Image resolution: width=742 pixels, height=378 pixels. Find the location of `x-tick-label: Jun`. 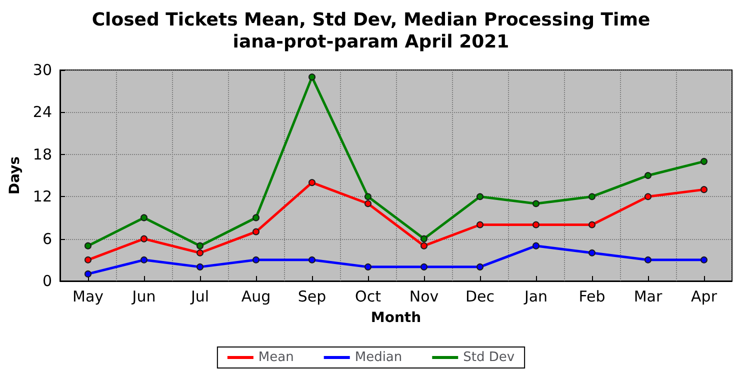

x-tick-label: Jun is located at coordinates (143, 297).